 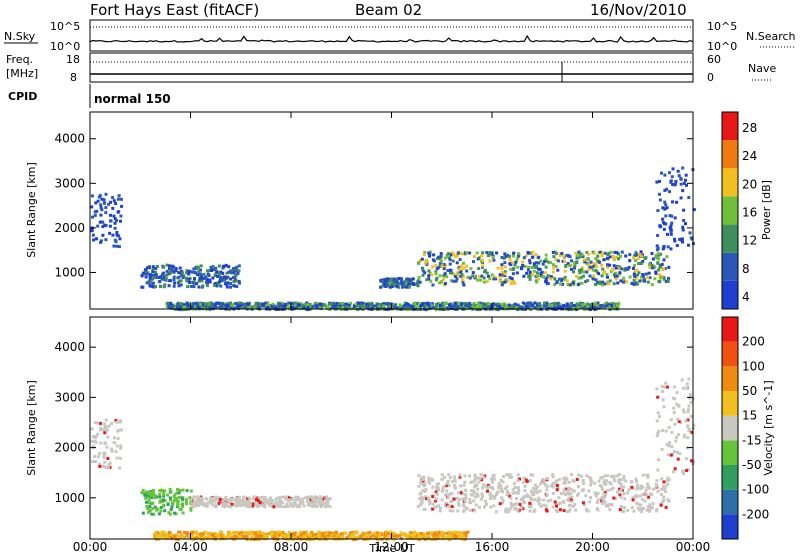 I want to click on colorbar-segment, so click(x=730, y=329).